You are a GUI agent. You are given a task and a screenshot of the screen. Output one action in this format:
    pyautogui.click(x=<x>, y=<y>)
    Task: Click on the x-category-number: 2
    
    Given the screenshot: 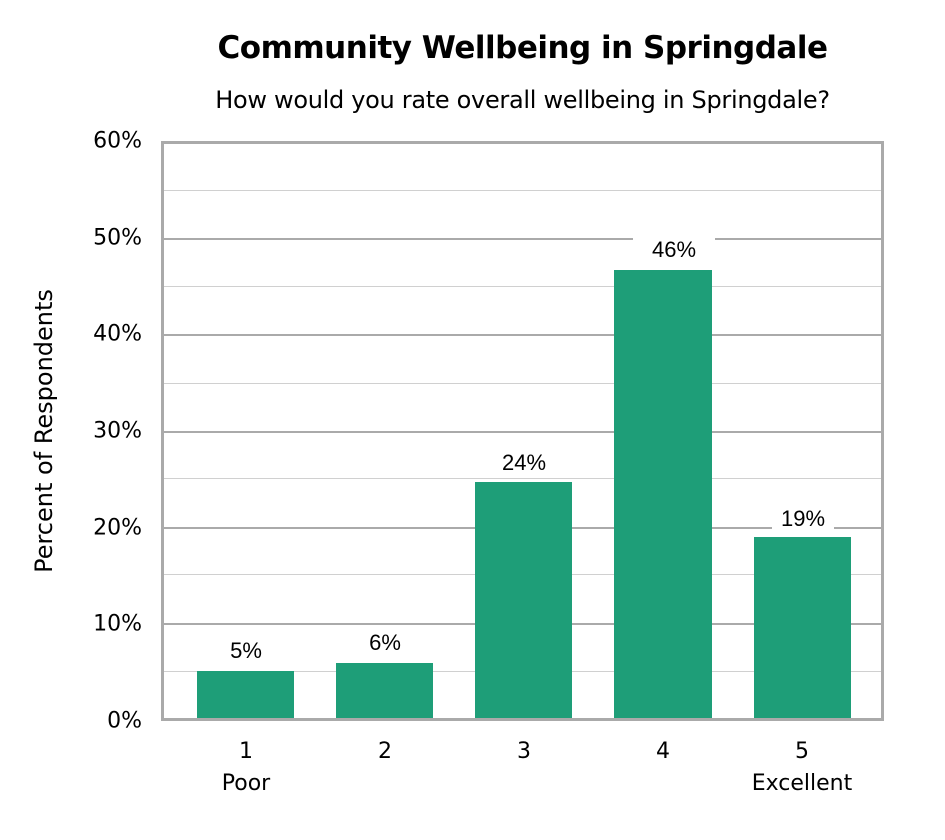 What is the action you would take?
    pyautogui.click(x=385, y=751)
    